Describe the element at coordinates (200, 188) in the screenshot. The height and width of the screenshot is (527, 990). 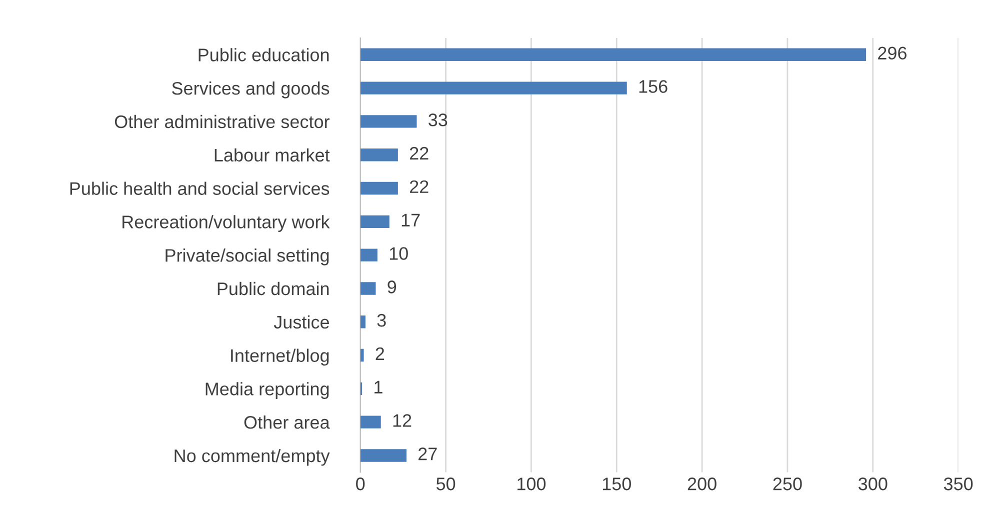
I see `y-tick-label: Public health and social services` at that location.